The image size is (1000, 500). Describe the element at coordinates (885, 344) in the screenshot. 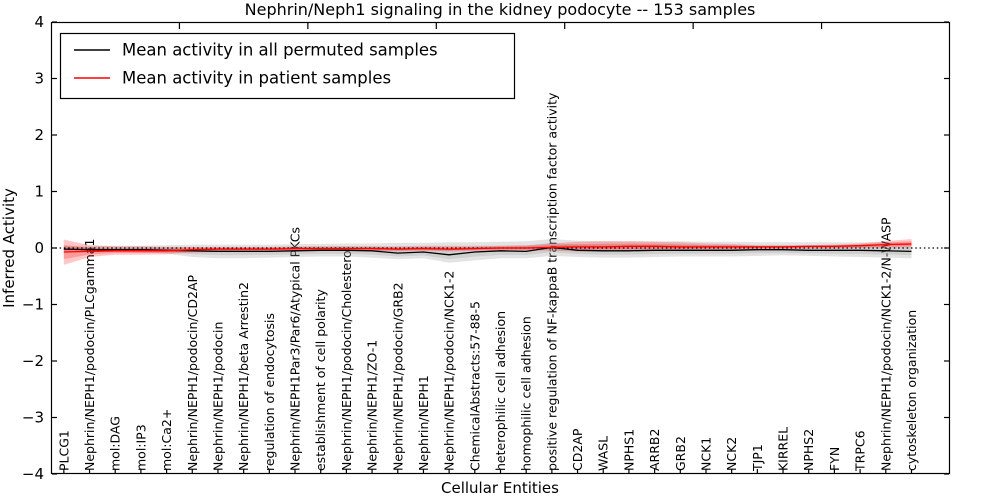

I see `xtick-label: Nephrin/NEPH1/podocin/NCK1-2/N-WASP` at that location.